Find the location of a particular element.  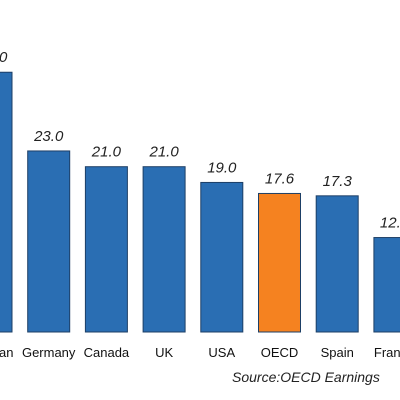

x-tick-label: UK is located at coordinates (164, 352).